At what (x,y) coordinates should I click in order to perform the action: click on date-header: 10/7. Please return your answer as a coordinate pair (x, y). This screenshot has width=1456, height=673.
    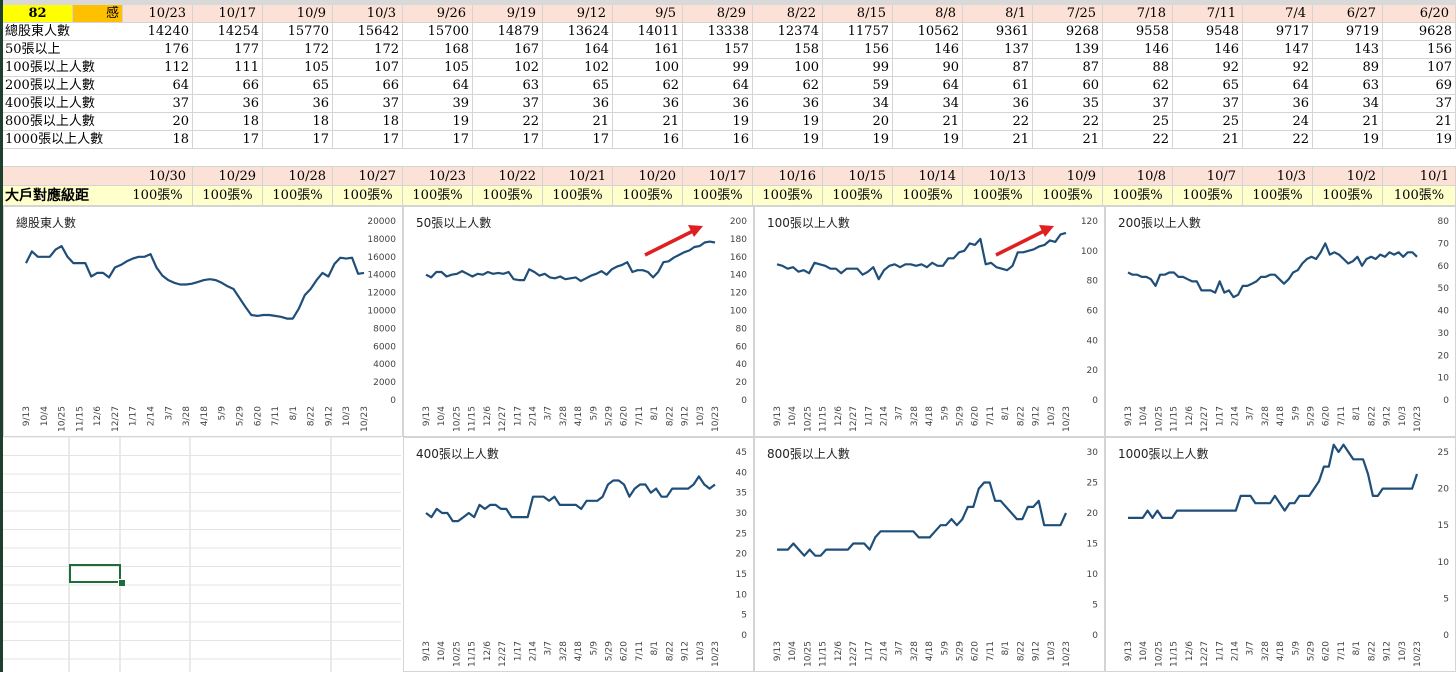
    Looking at the image, I should click on (1208, 176).